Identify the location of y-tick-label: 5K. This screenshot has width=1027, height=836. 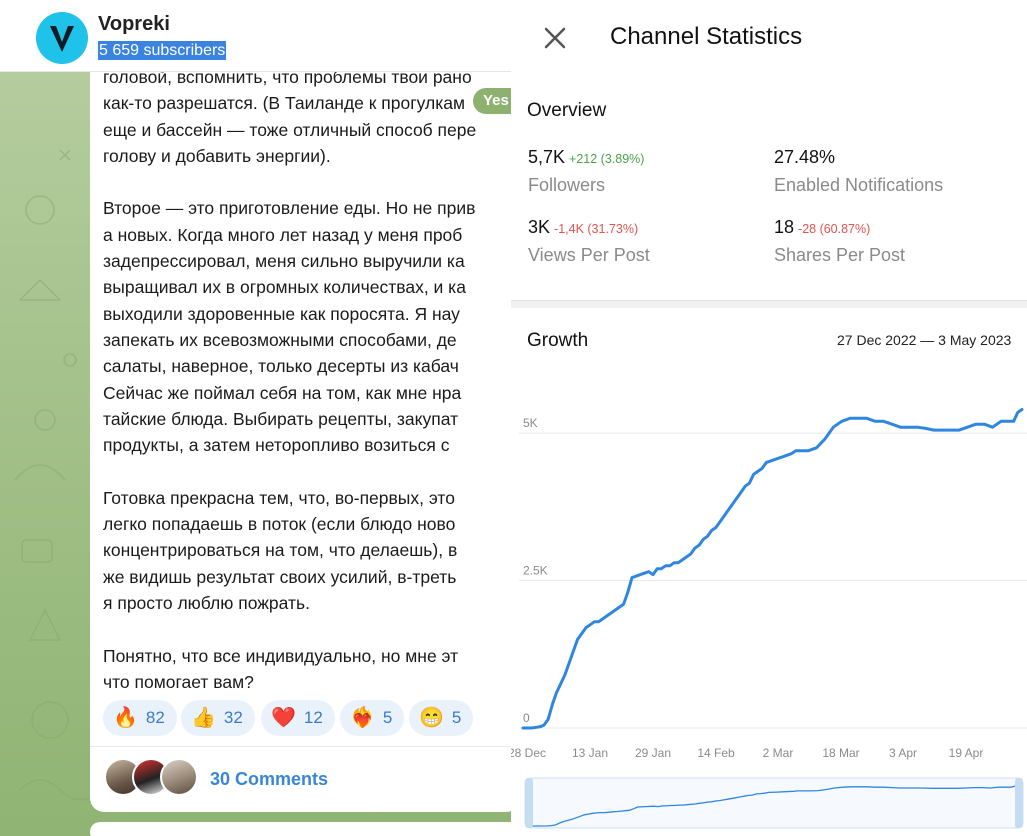
(530, 423).